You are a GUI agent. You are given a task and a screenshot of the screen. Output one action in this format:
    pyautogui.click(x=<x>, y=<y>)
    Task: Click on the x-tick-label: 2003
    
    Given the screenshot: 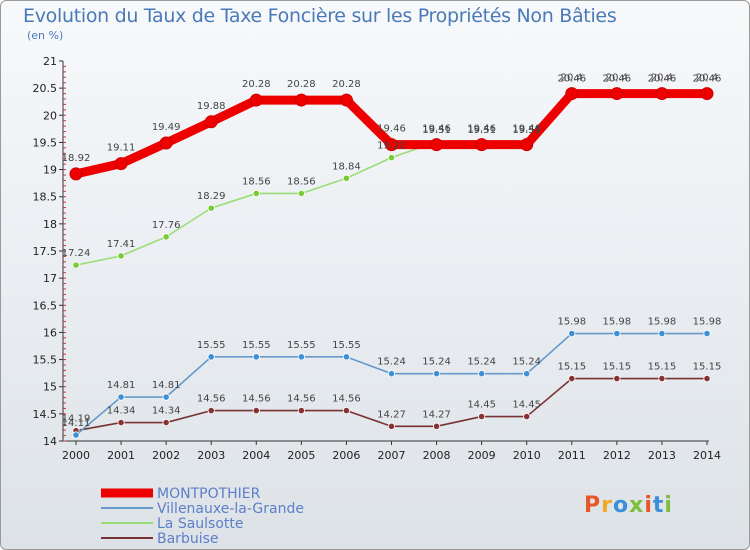 What is the action you would take?
    pyautogui.click(x=211, y=455)
    